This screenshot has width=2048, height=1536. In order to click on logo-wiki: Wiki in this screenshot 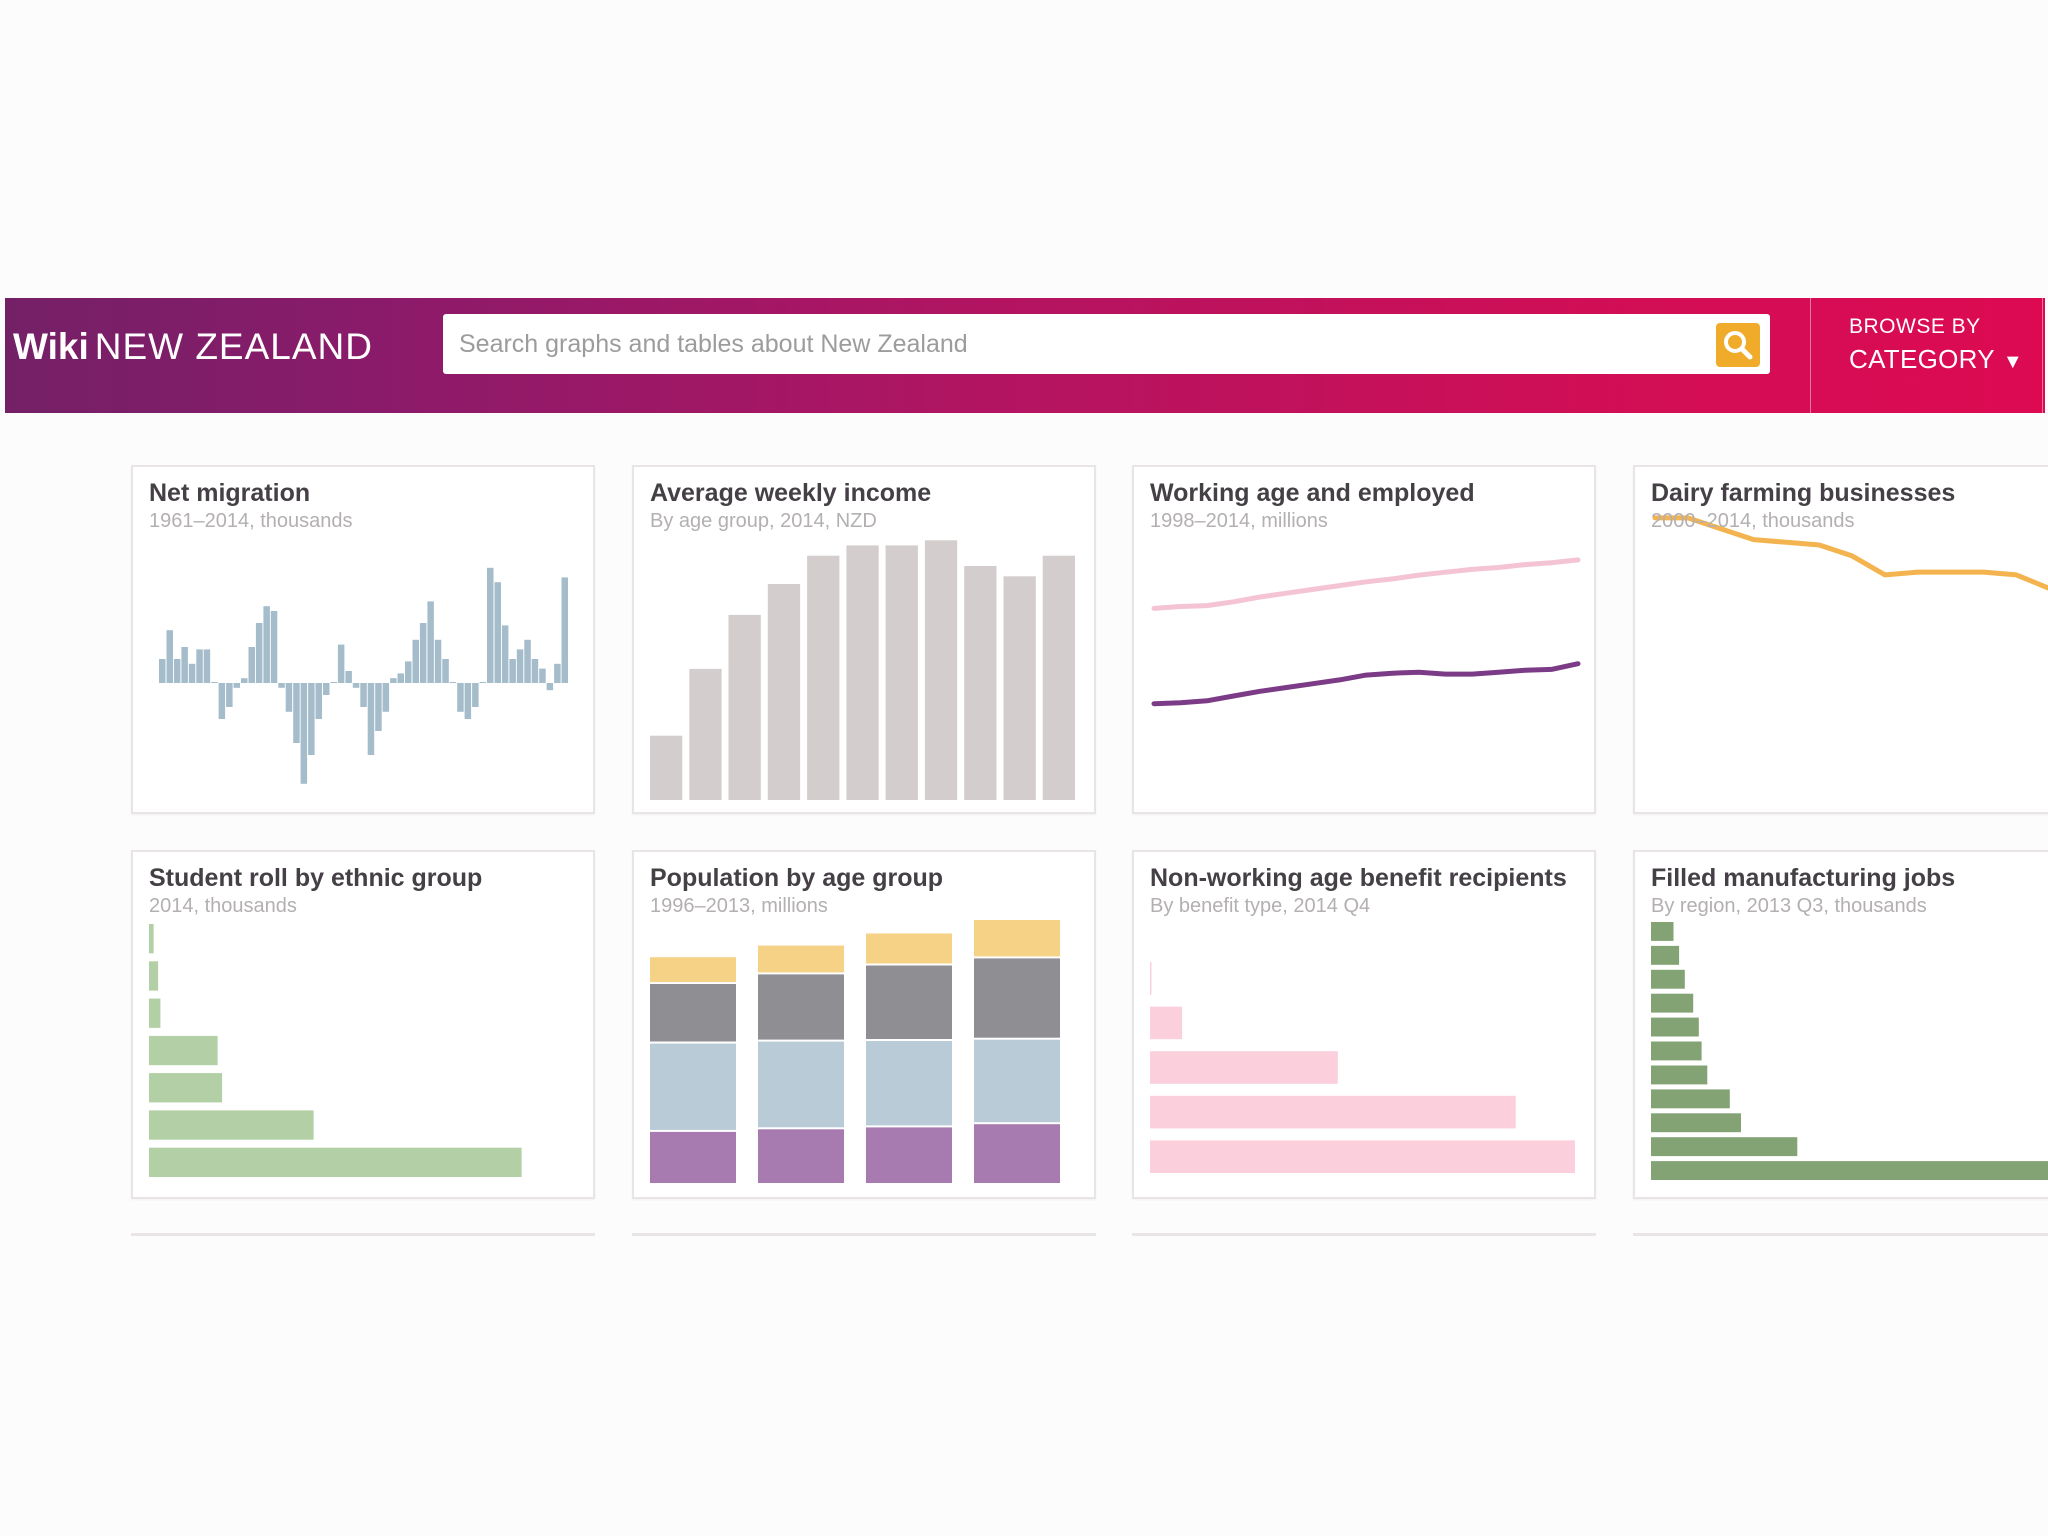, I will do `click(51, 346)`.